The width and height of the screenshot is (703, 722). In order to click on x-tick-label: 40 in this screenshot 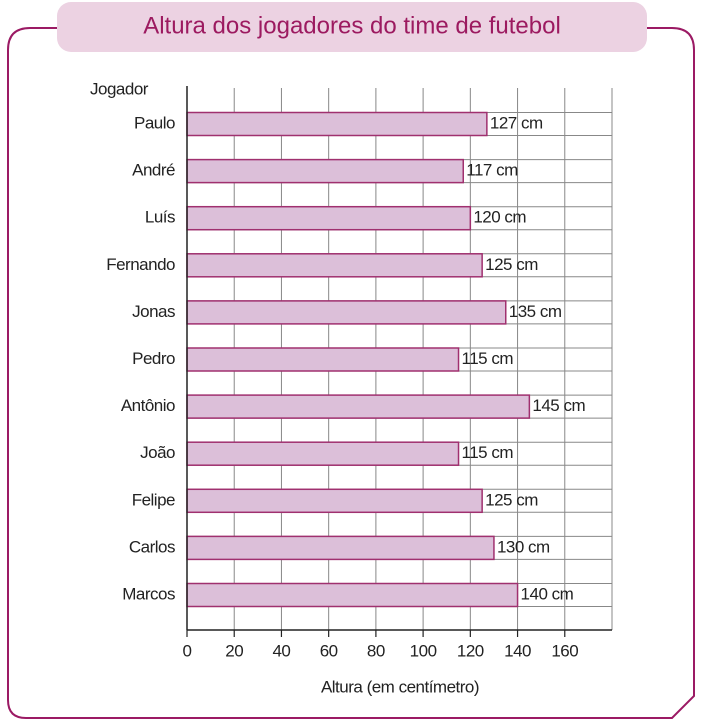, I will do `click(281, 650)`.